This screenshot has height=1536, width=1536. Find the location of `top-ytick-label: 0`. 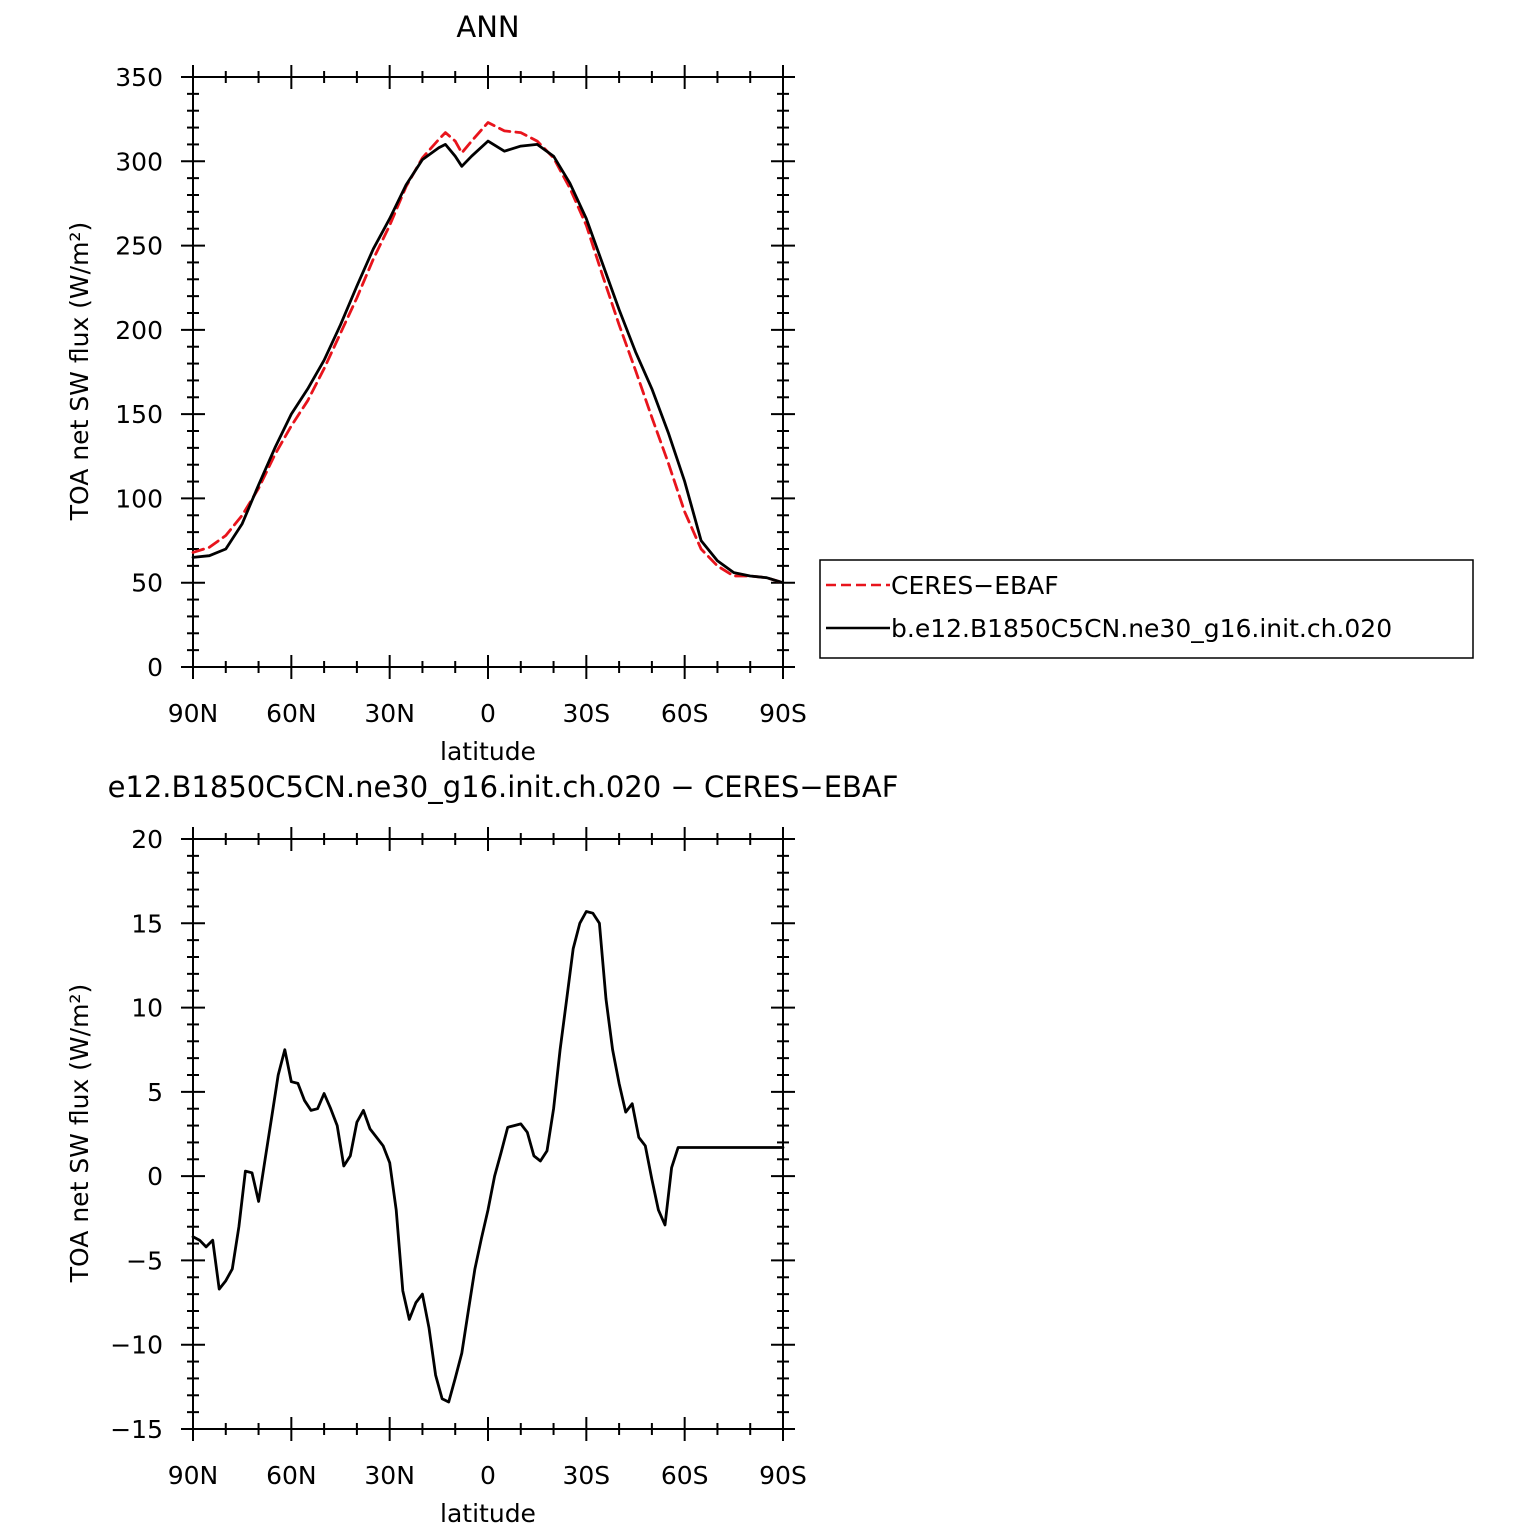

top-ytick-label: 0 is located at coordinates (155, 667).